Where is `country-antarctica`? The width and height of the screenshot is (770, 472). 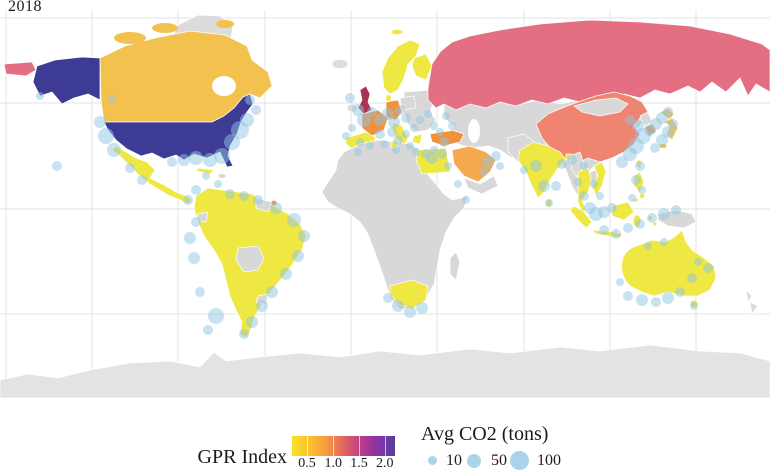 country-antarctica is located at coordinates (385, 371).